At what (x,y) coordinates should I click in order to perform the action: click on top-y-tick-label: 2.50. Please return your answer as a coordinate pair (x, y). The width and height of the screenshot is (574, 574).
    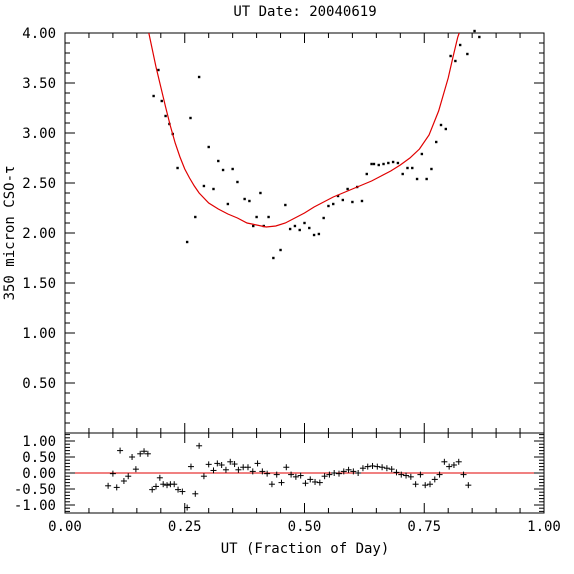
    Looking at the image, I should click on (39, 184).